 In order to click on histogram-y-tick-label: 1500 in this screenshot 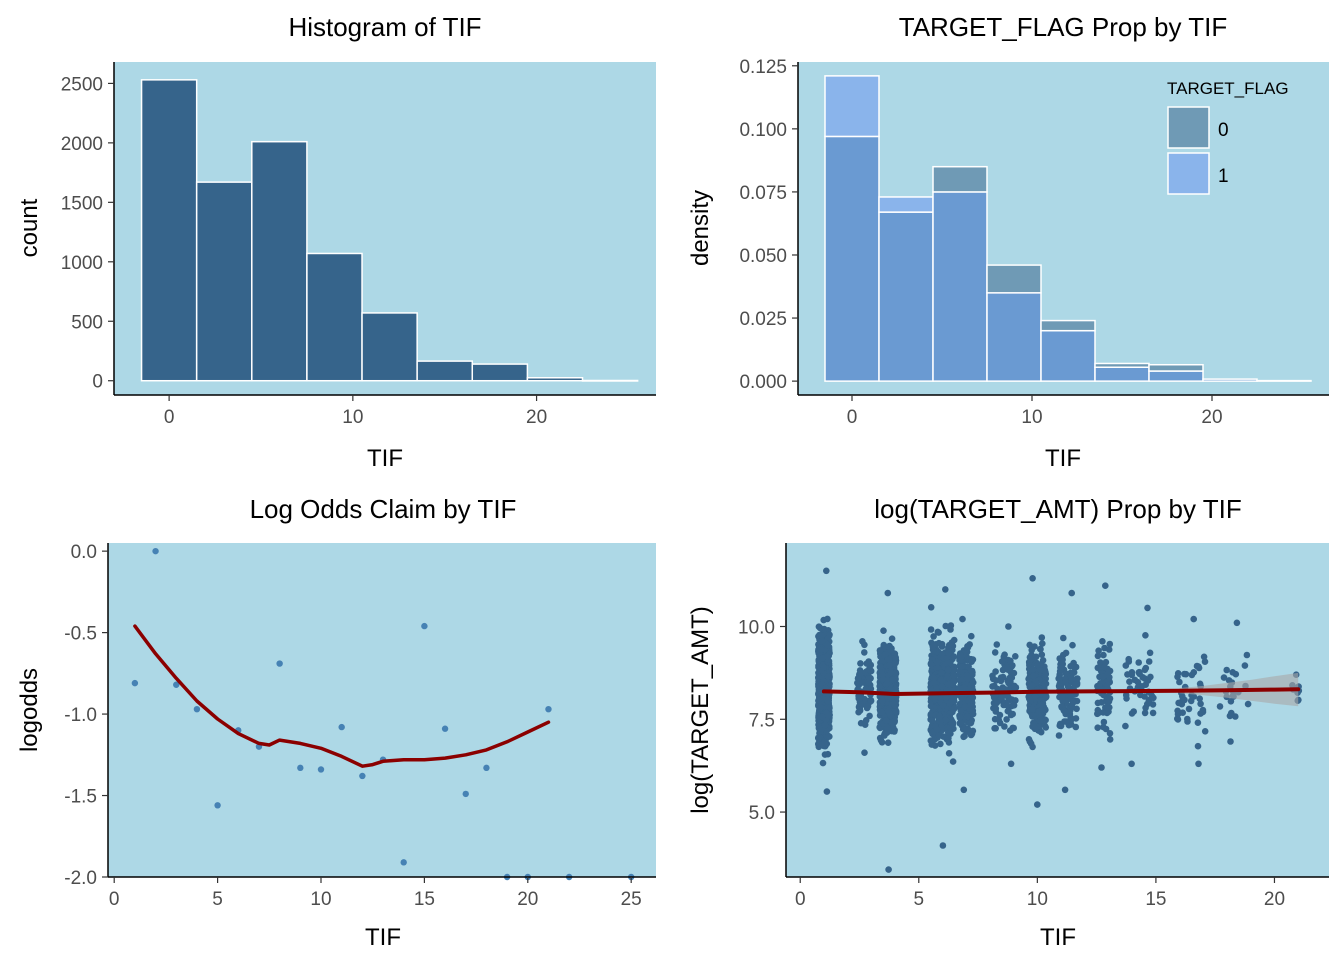, I will do `click(82, 203)`.